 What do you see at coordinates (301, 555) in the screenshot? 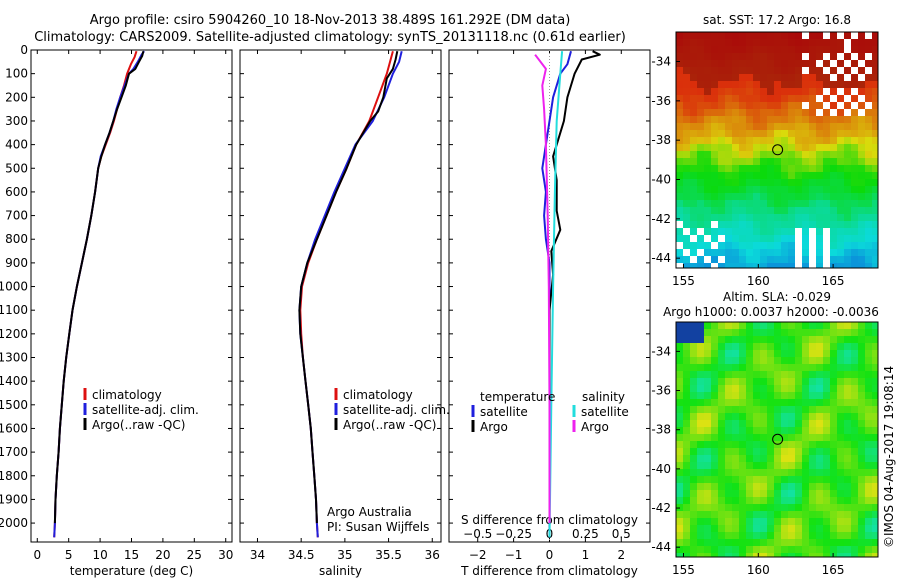
I see `x-tick-label: 34.5` at bounding box center [301, 555].